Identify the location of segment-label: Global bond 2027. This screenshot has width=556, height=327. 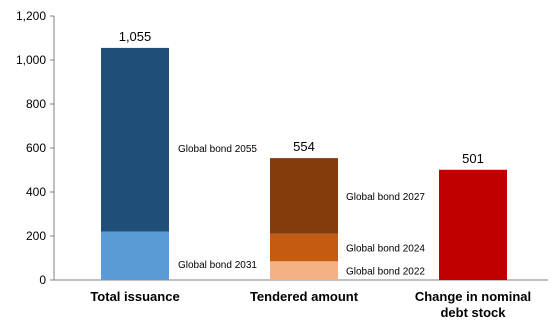
(385, 197).